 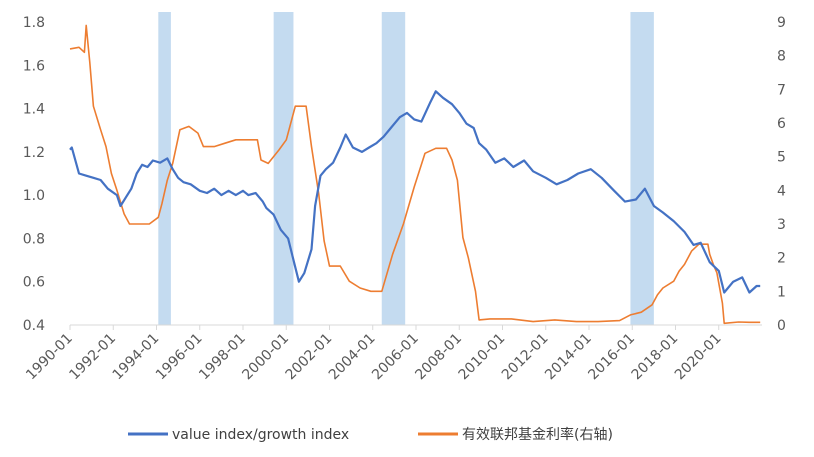 What do you see at coordinates (92, 357) in the screenshot?
I see `x-tick-label: 1992-01` at bounding box center [92, 357].